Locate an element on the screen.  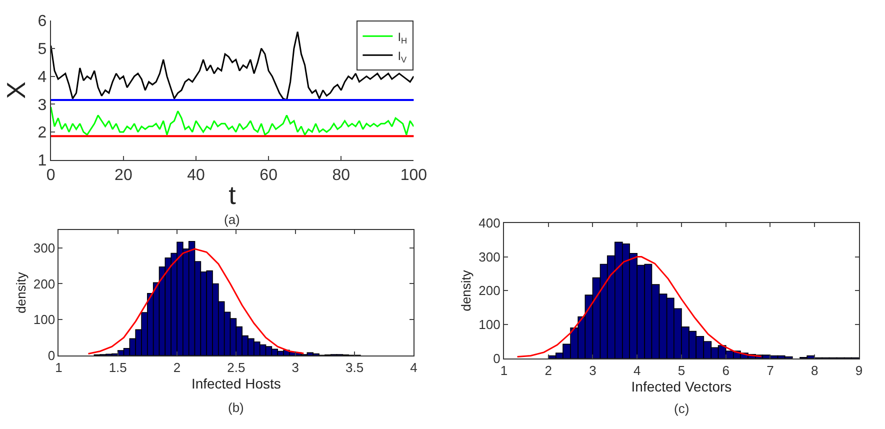
text: (b) is located at coordinates (236, 407).